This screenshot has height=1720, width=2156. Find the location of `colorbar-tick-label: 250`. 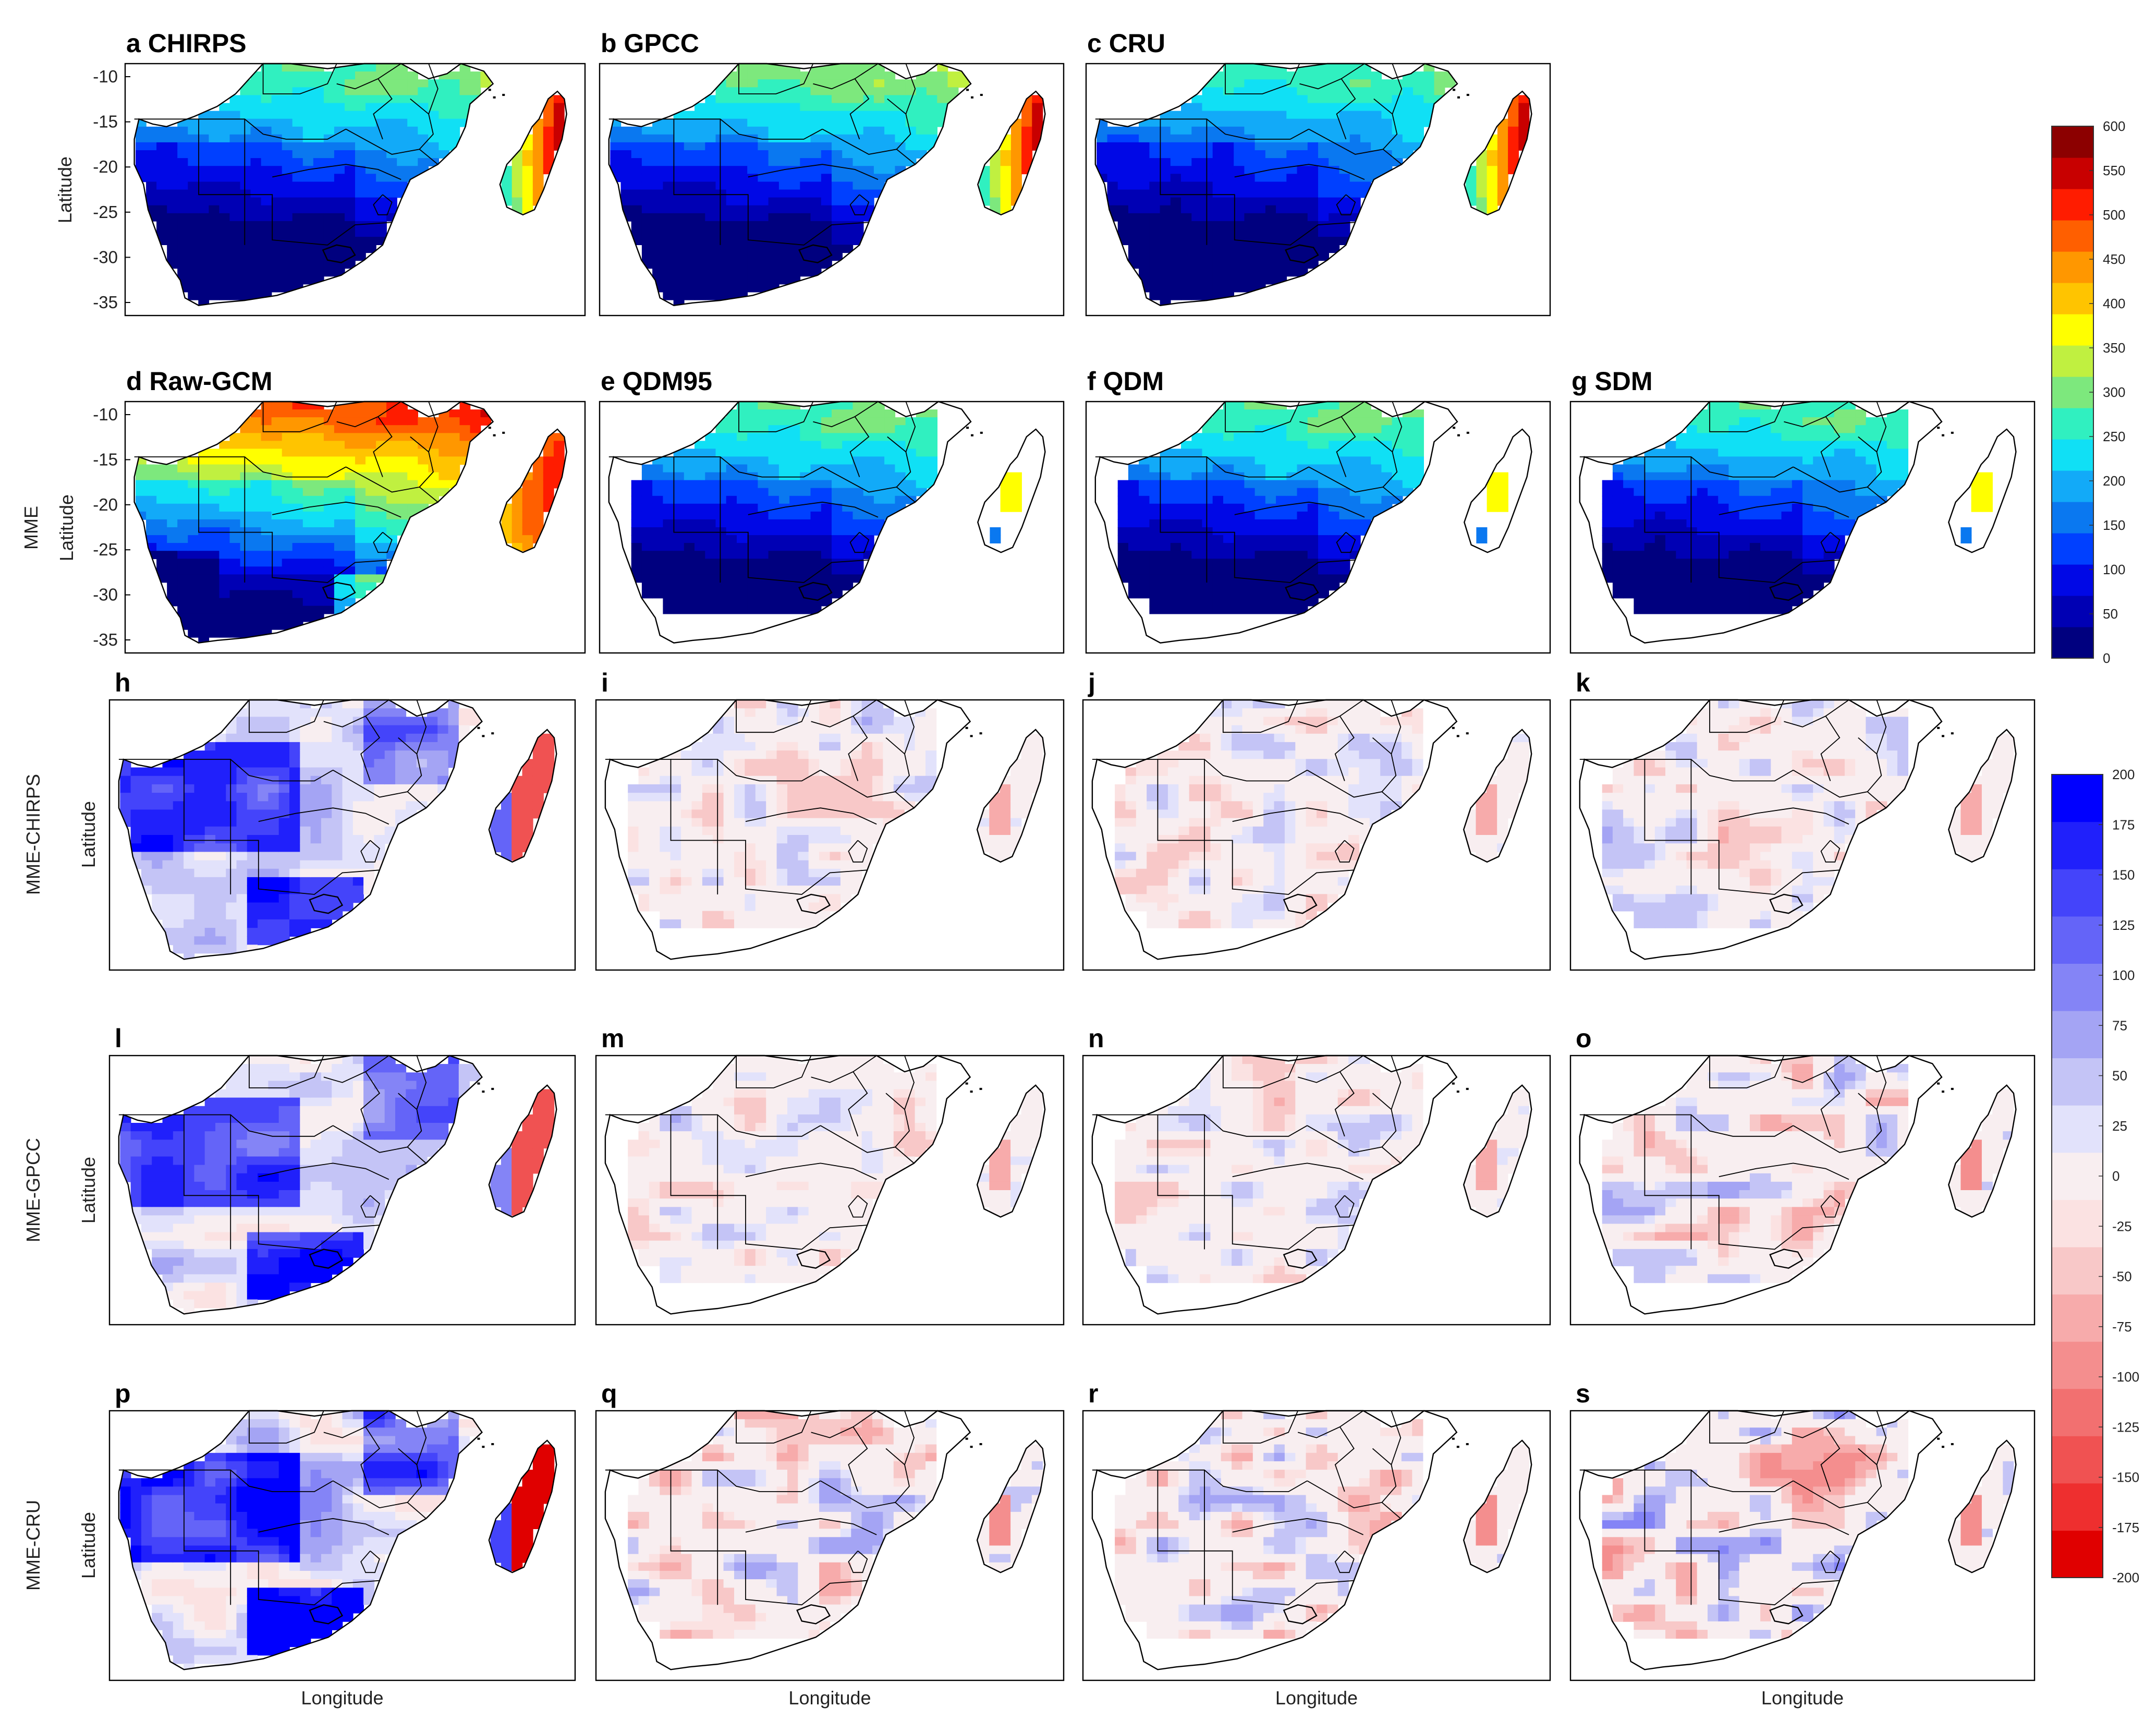

colorbar-tick-label: 250 is located at coordinates (2114, 437).